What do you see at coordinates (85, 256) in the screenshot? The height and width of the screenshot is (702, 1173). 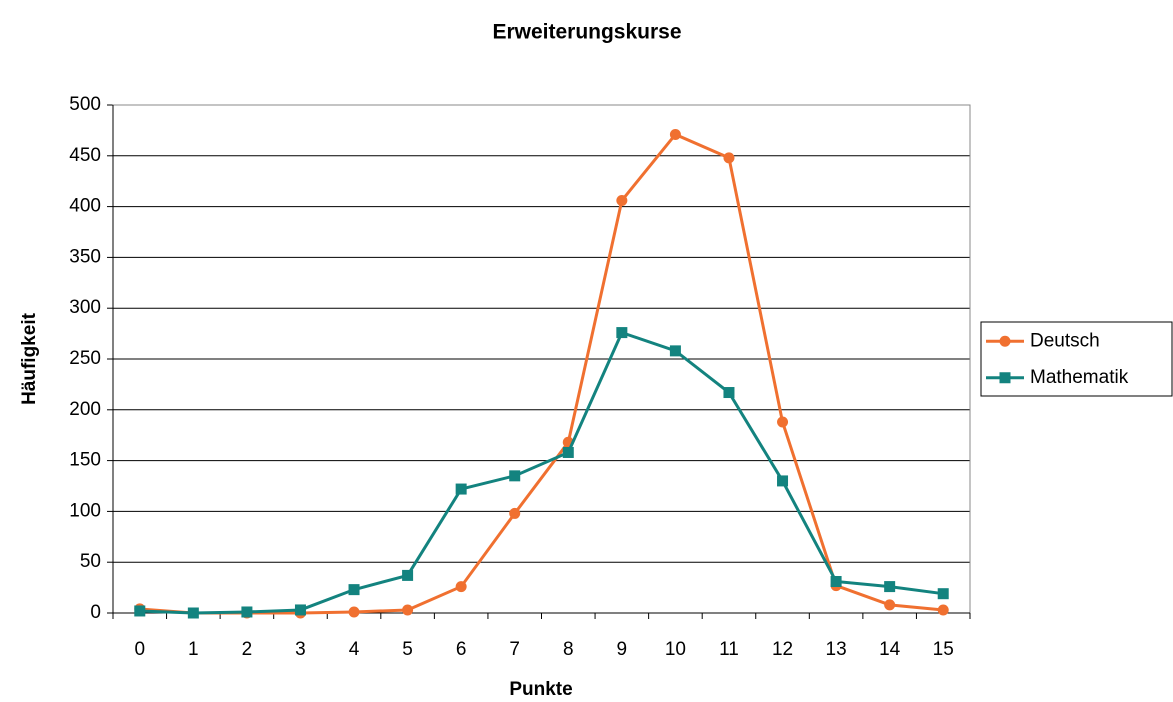 I see `y-tick-label: 350` at bounding box center [85, 256].